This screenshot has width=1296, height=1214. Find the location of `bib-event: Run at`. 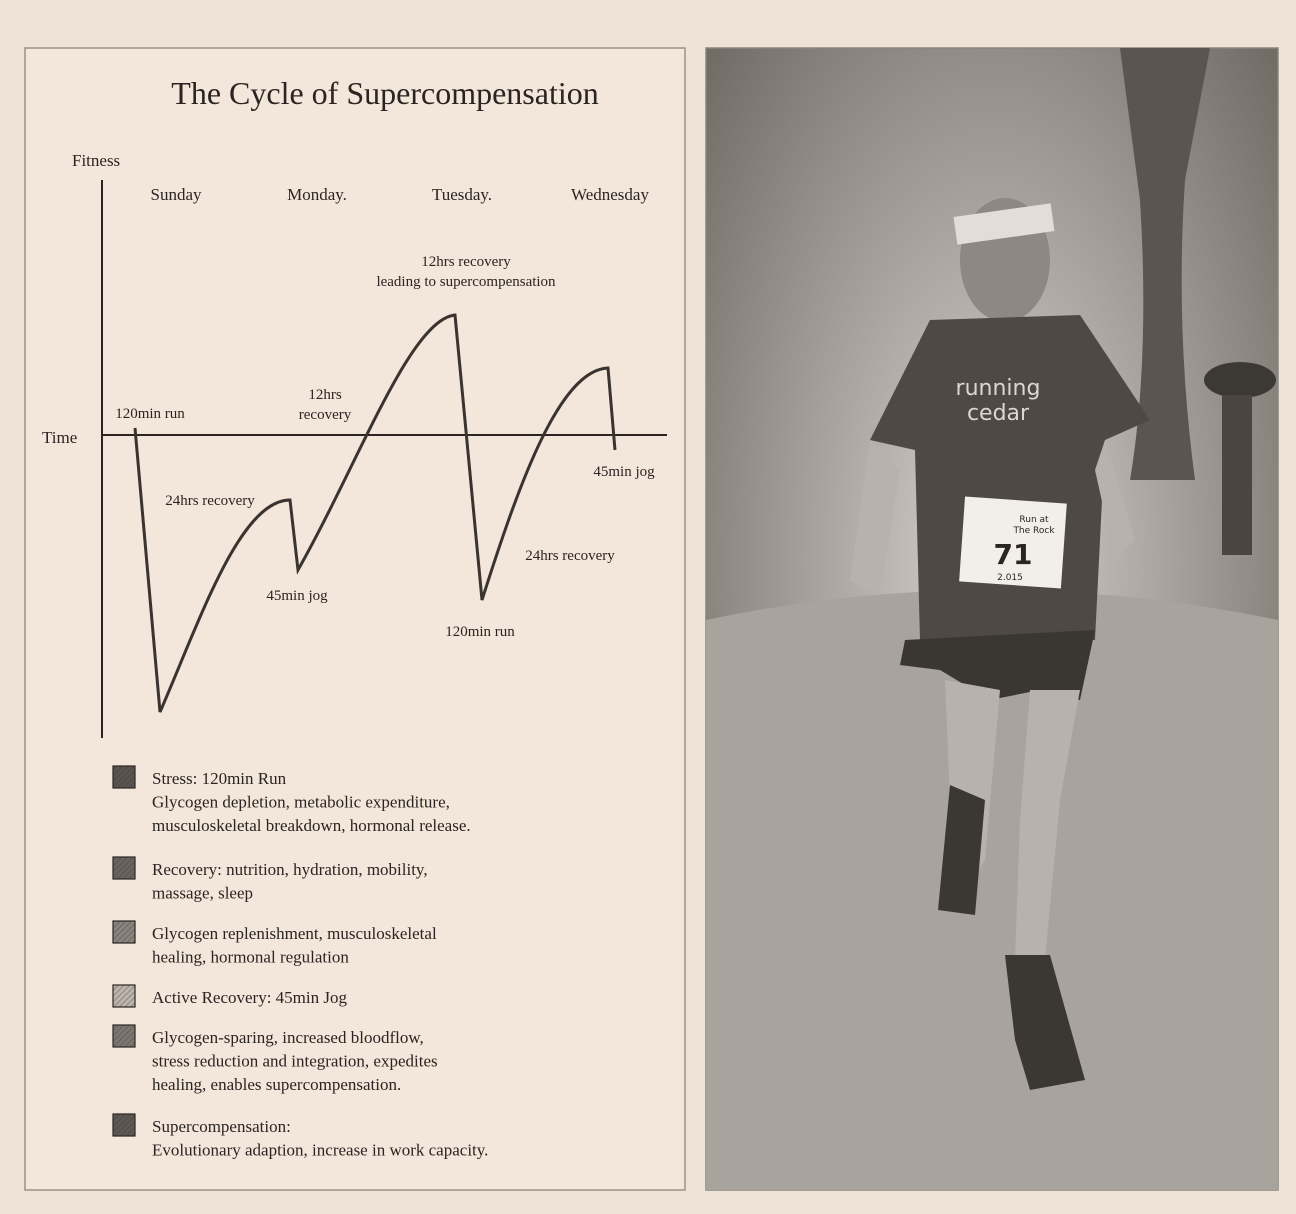

bib-event: Run at is located at coordinates (1034, 520).